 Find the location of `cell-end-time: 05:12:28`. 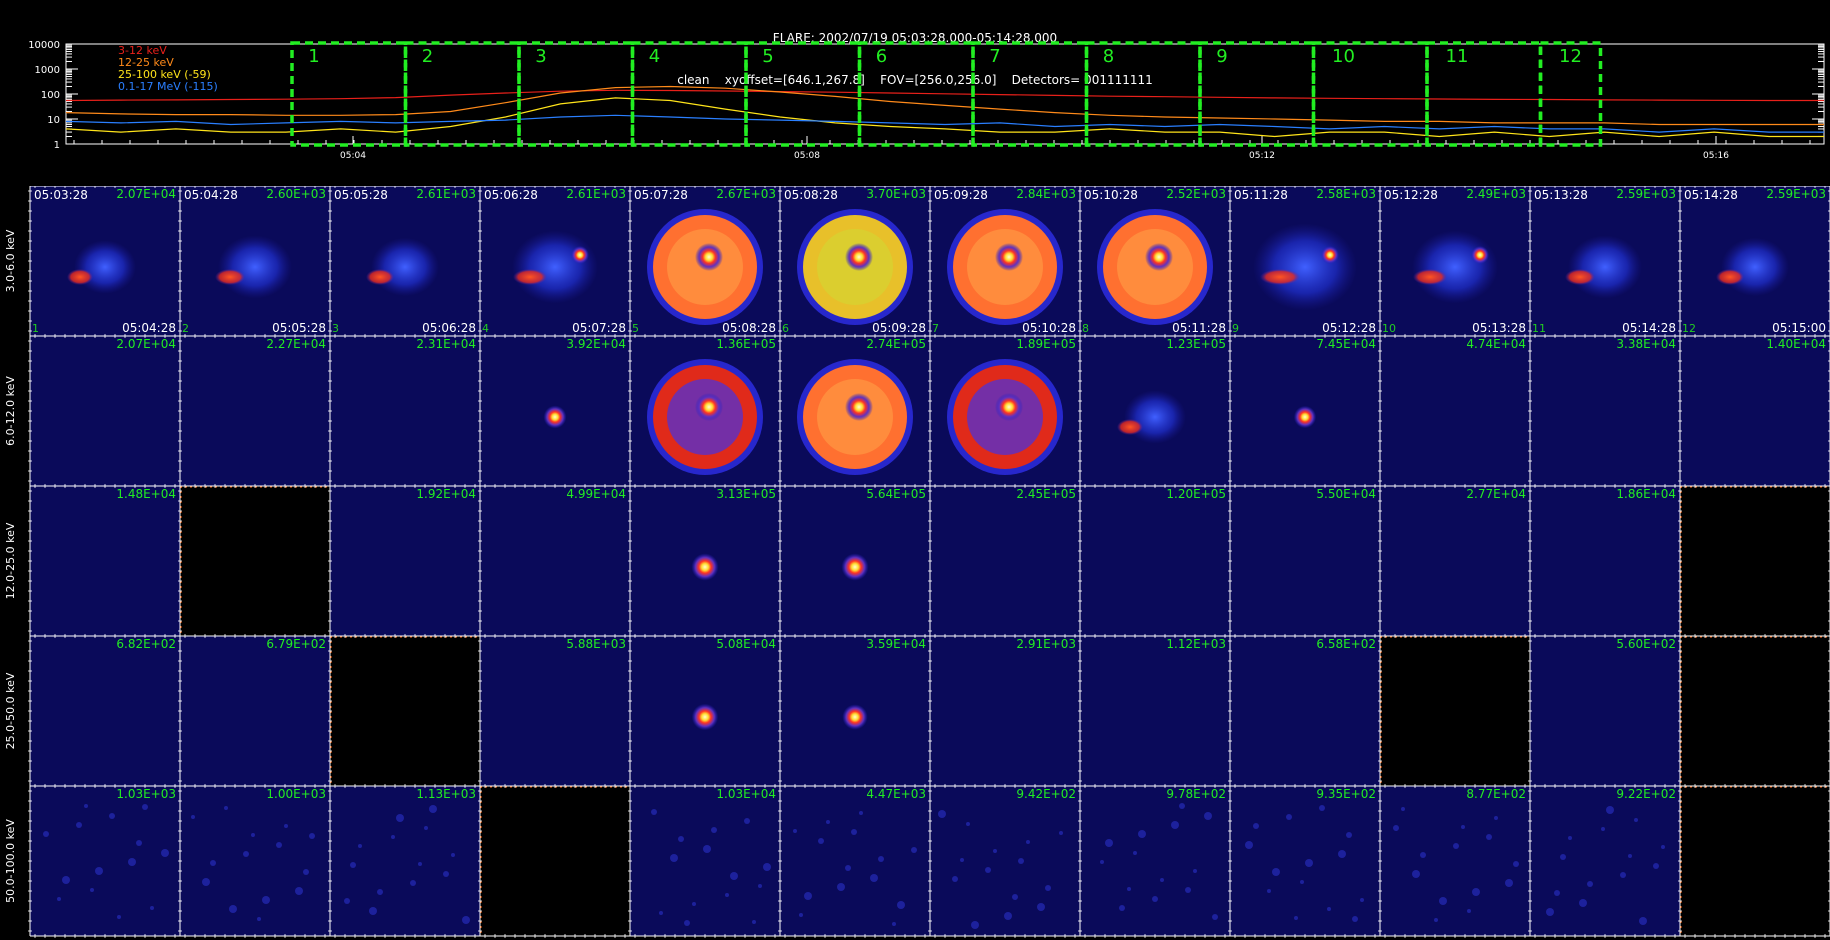

cell-end-time: 05:12:28 is located at coordinates (1349, 328).